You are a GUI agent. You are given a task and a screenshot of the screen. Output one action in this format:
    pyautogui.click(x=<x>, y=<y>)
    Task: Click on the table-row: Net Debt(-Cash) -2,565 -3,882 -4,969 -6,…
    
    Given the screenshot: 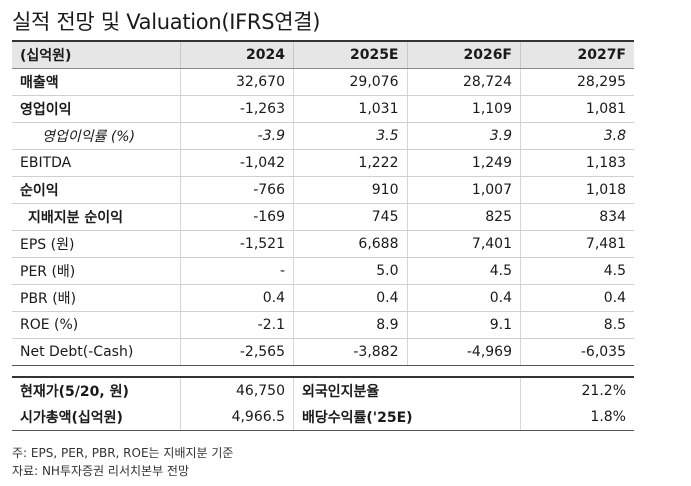 What is the action you would take?
    pyautogui.click(x=323, y=352)
    